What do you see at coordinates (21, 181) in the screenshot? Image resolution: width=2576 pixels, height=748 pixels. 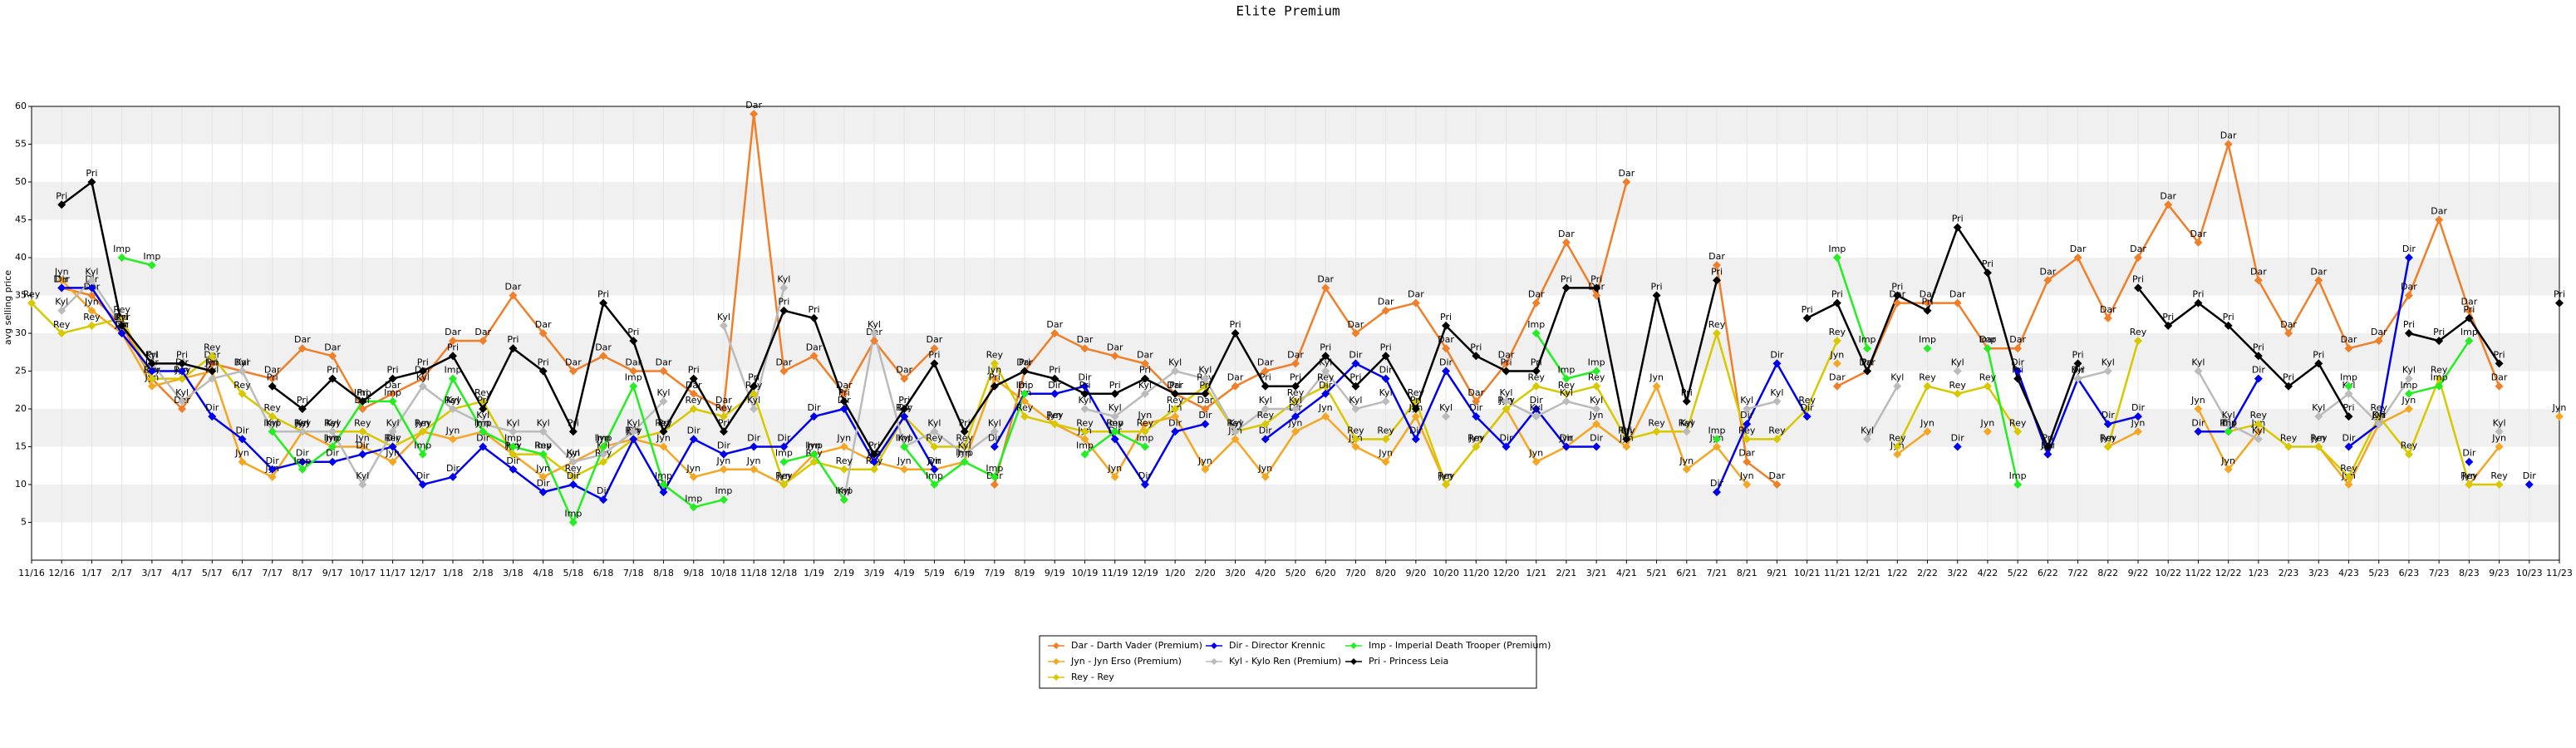 I see `y-tick-label: 50` at bounding box center [21, 181].